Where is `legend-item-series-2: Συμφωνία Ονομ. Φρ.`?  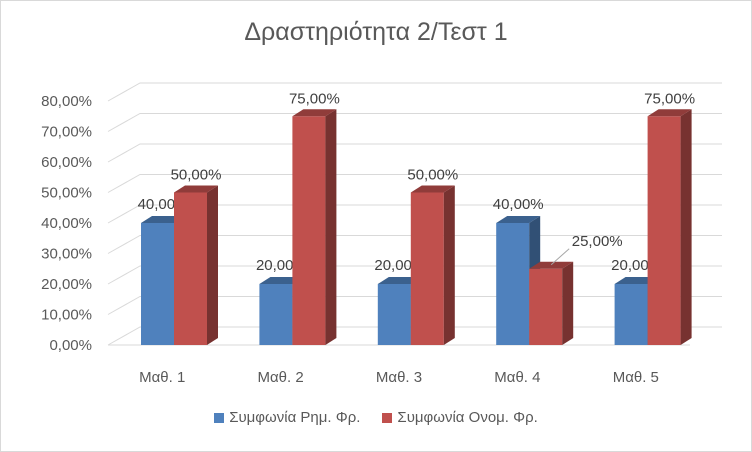 legend-item-series-2: Συμφωνία Ονομ. Φρ. is located at coordinates (460, 417).